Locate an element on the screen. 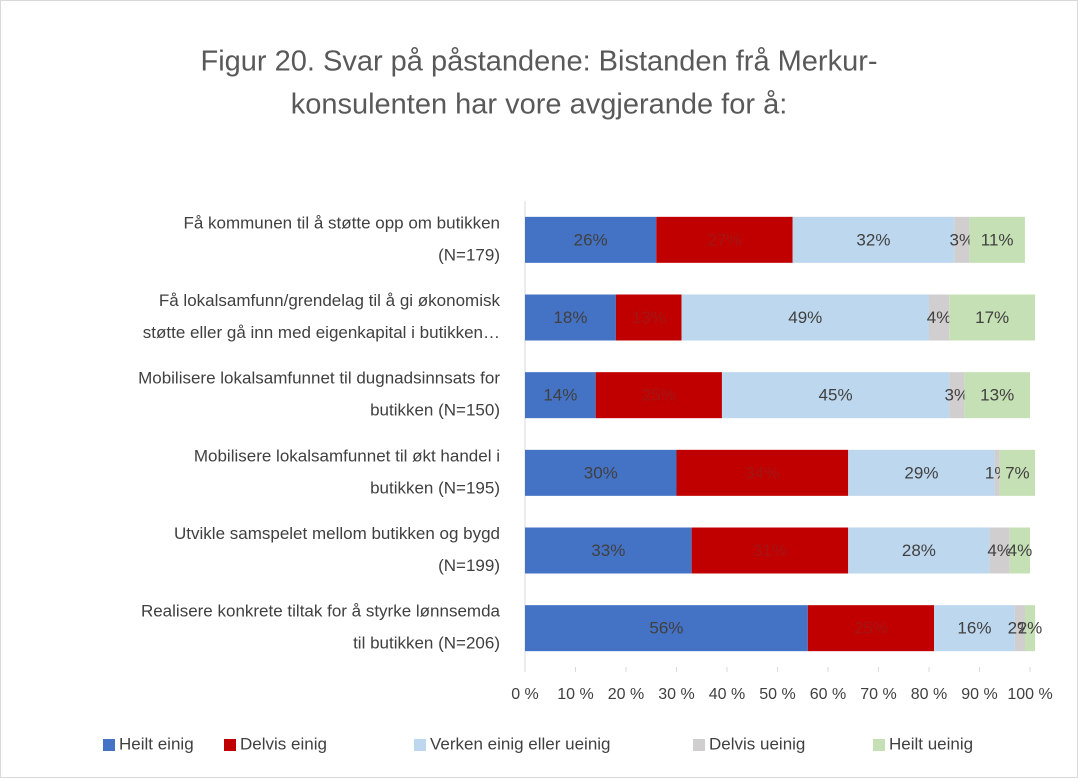 Image resolution: width=1078 pixels, height=778 pixels. x-tick-label: 90 % is located at coordinates (979, 694).